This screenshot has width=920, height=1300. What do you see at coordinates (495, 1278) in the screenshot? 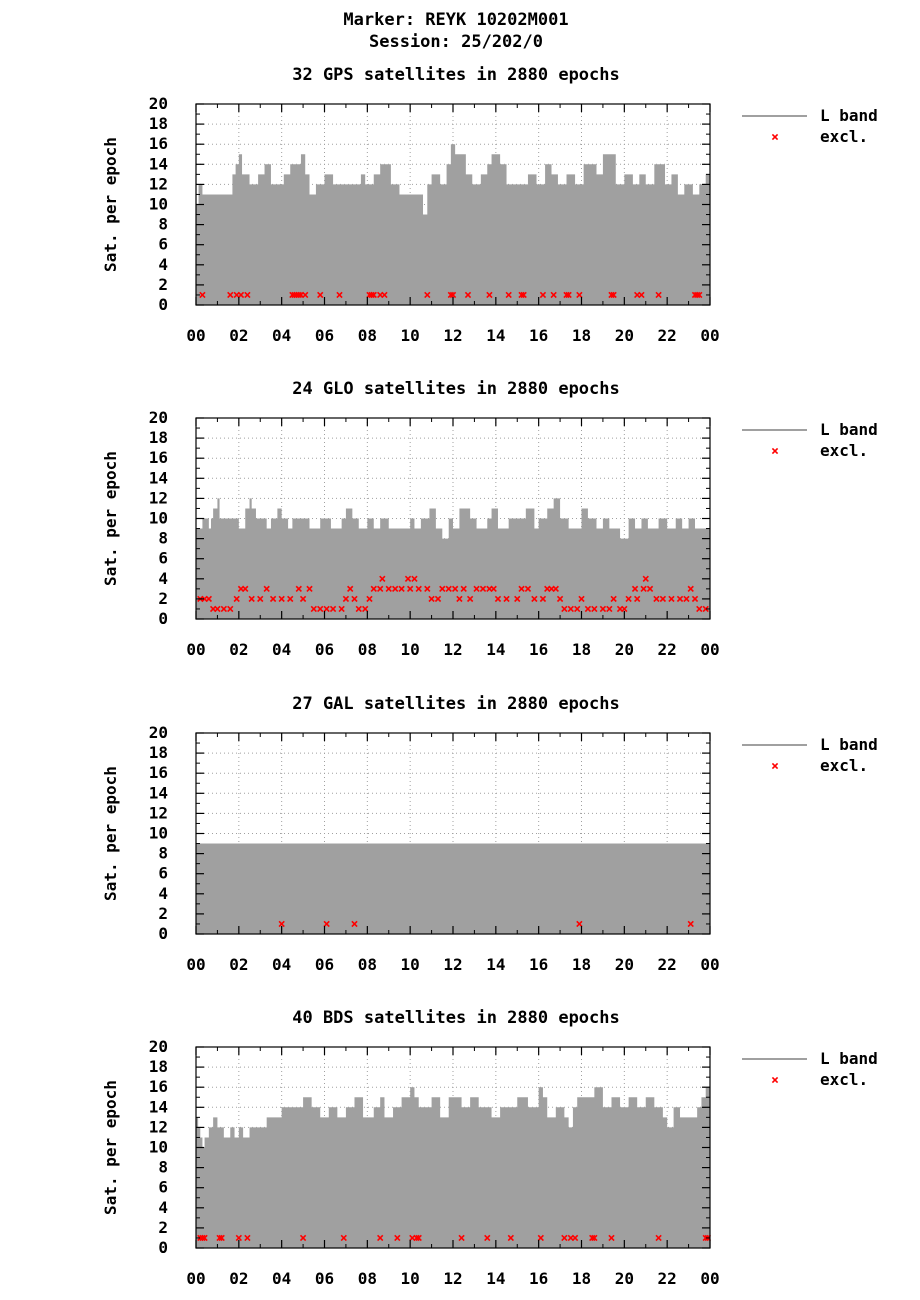
I see `x-tick-label: 14` at bounding box center [495, 1278].